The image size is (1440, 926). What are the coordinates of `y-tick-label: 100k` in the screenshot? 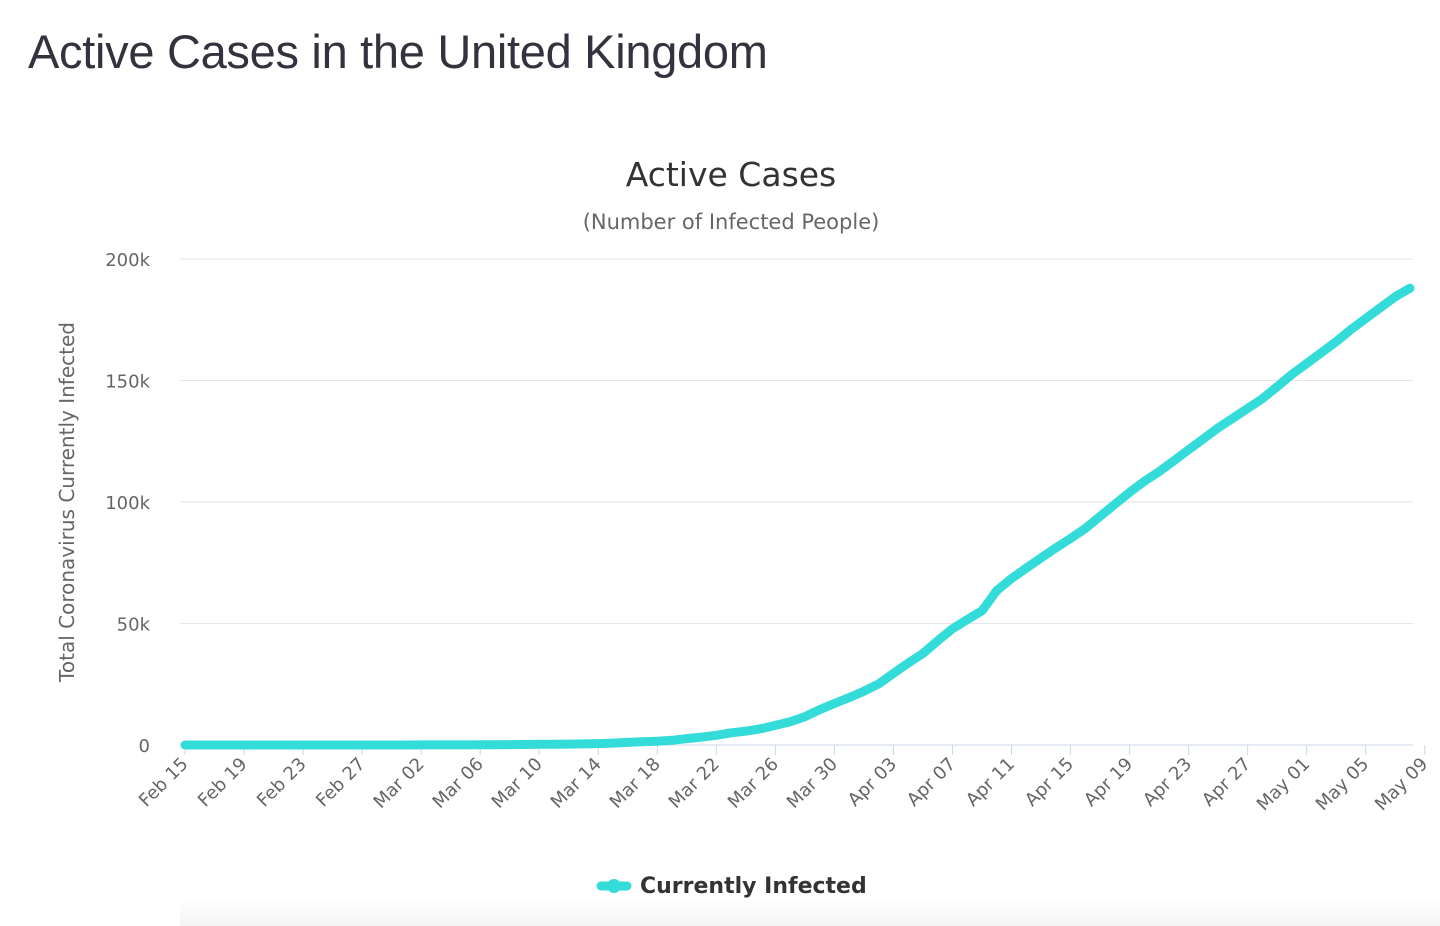 It's located at (127, 503).